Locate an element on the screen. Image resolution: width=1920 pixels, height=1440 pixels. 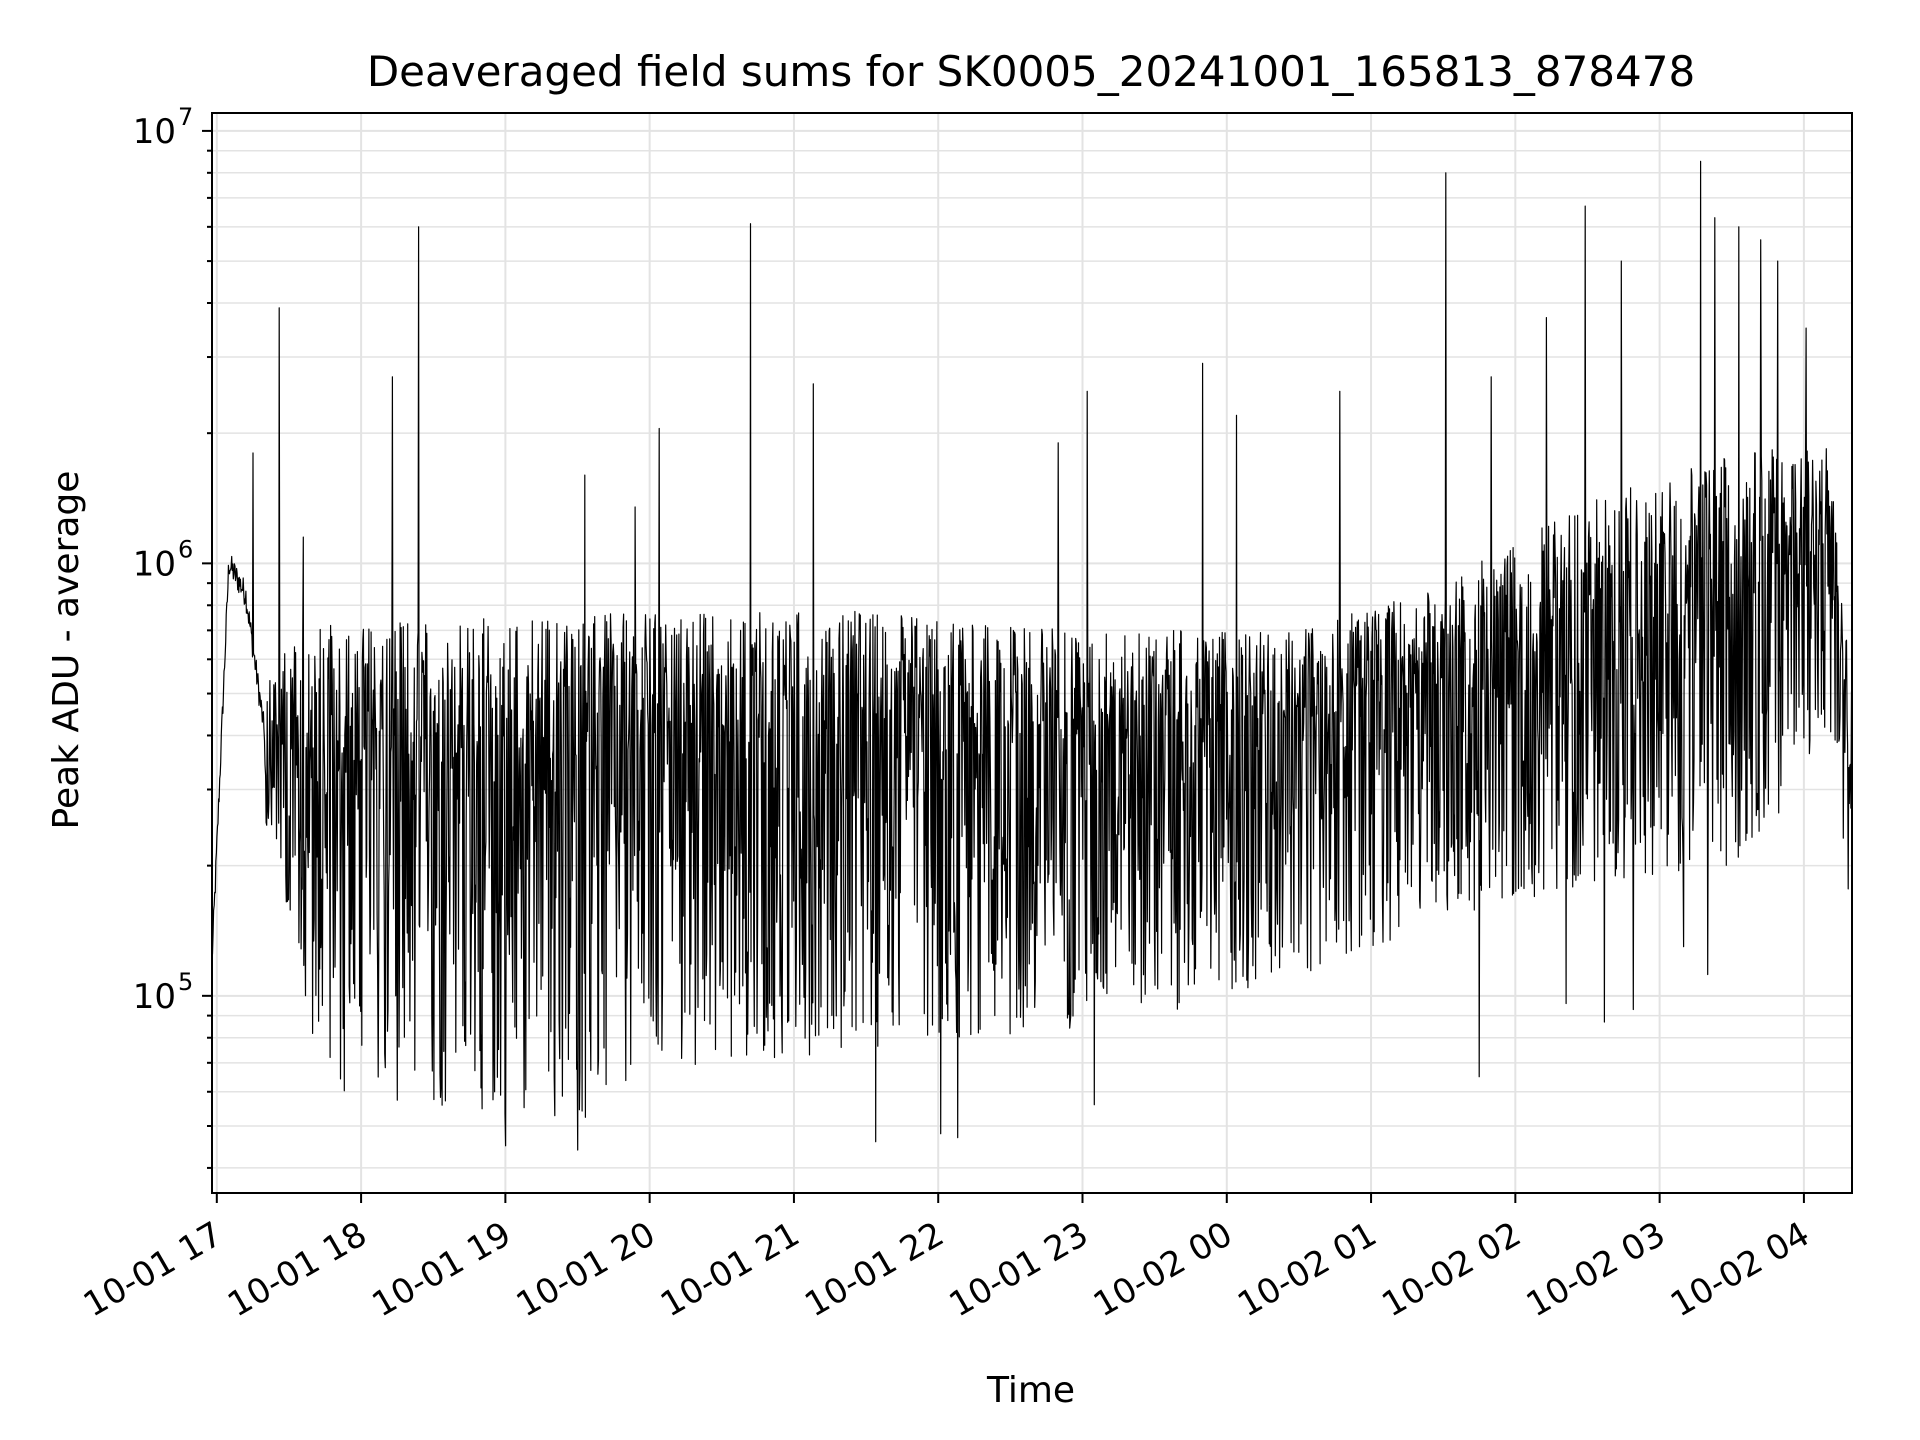
y-tick-label-exponent: 7 is located at coordinates (185, 117).